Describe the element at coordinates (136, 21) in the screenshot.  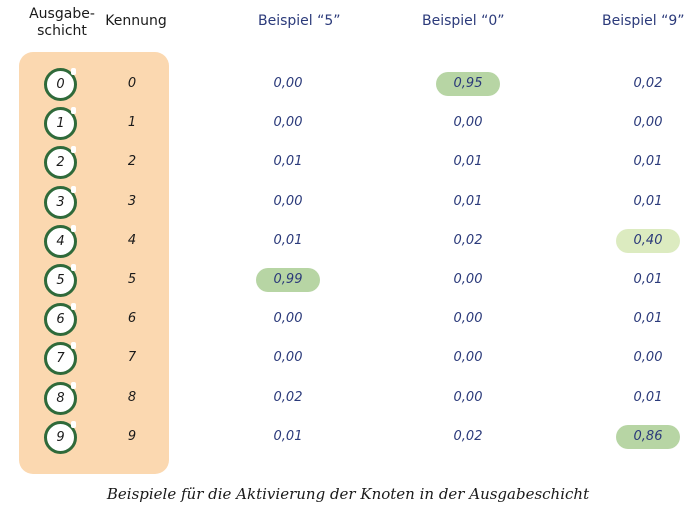
I see `id-header: Kennung` at that location.